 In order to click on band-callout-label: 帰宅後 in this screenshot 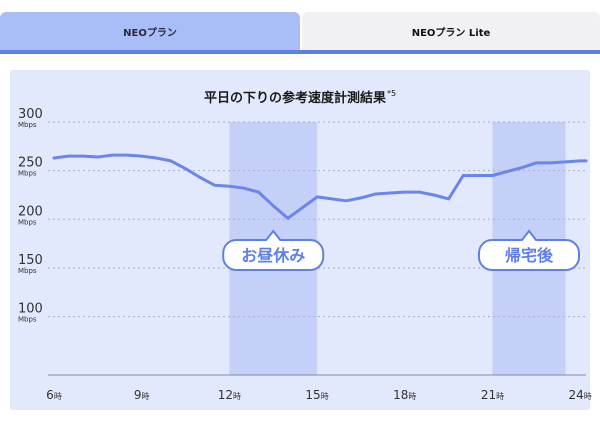, I will do `click(529, 255)`.